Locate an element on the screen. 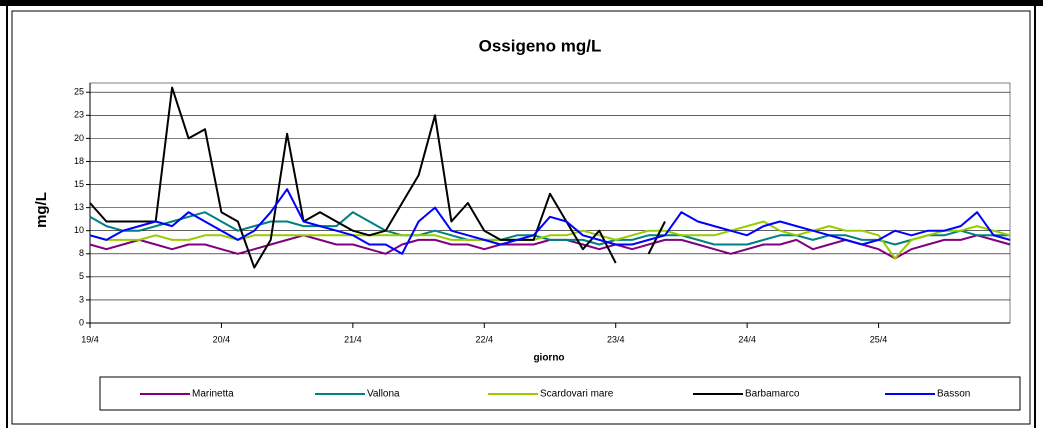  x-axis-title: giorno is located at coordinates (548, 358).